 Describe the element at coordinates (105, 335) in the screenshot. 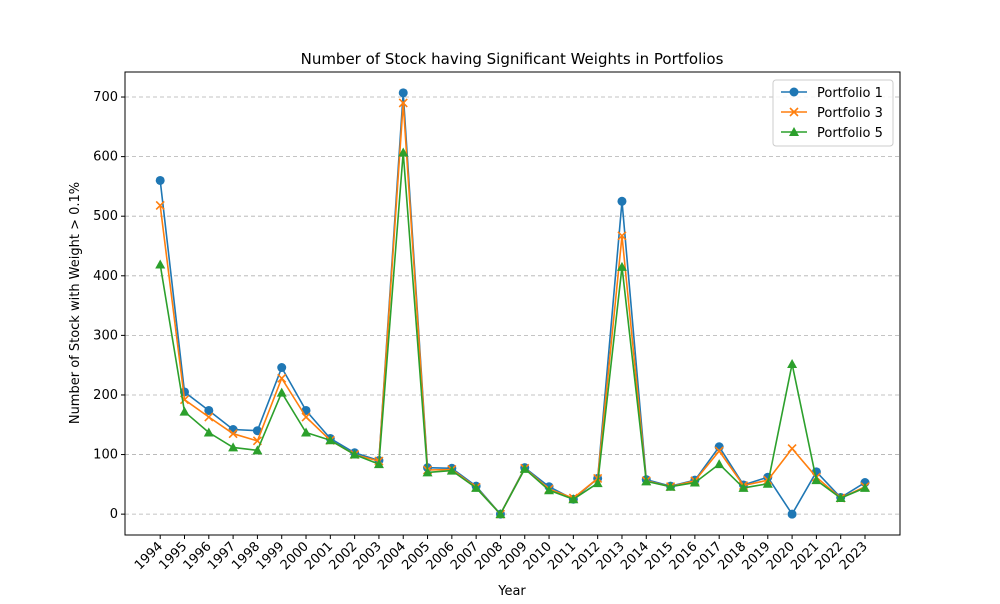

I see `y-tick-label: 300` at that location.